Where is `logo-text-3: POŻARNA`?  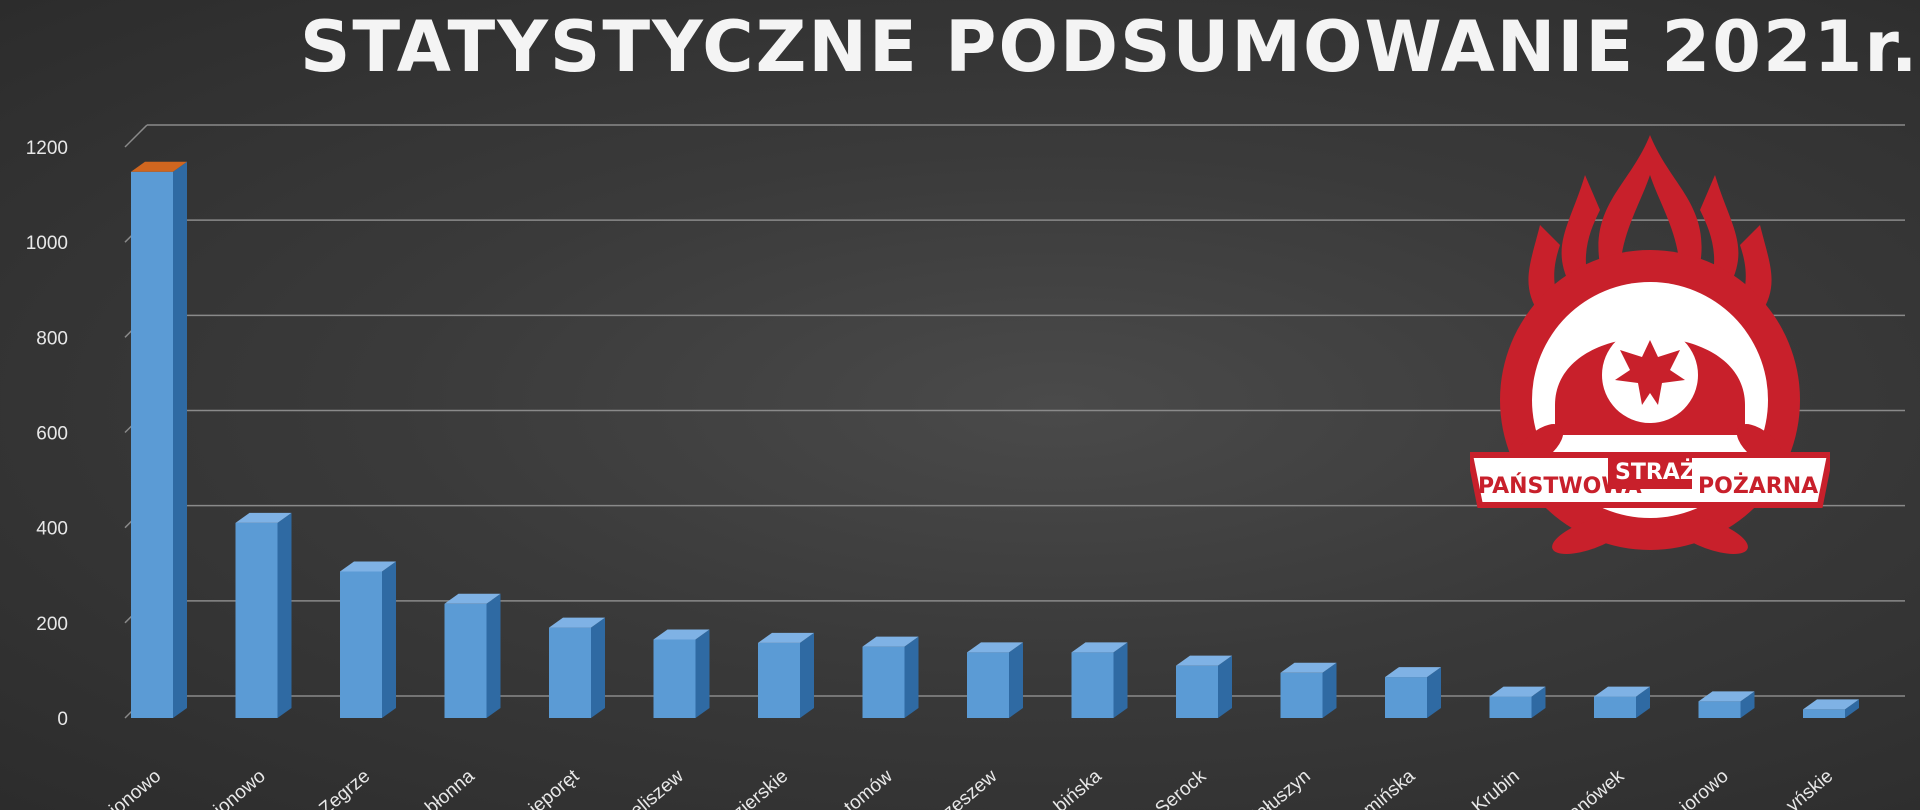
logo-text-3: POŻARNA is located at coordinates (1758, 486).